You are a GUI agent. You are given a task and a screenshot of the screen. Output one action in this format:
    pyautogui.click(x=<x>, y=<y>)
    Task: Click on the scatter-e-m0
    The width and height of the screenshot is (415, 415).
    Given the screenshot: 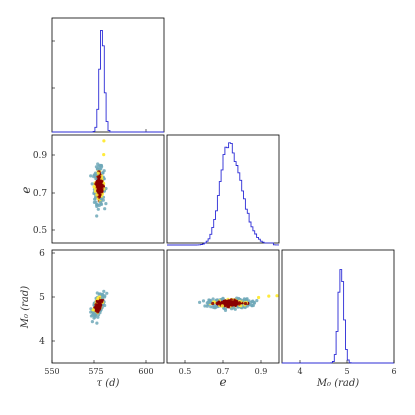 What is the action you would take?
    pyautogui.click(x=238, y=303)
    